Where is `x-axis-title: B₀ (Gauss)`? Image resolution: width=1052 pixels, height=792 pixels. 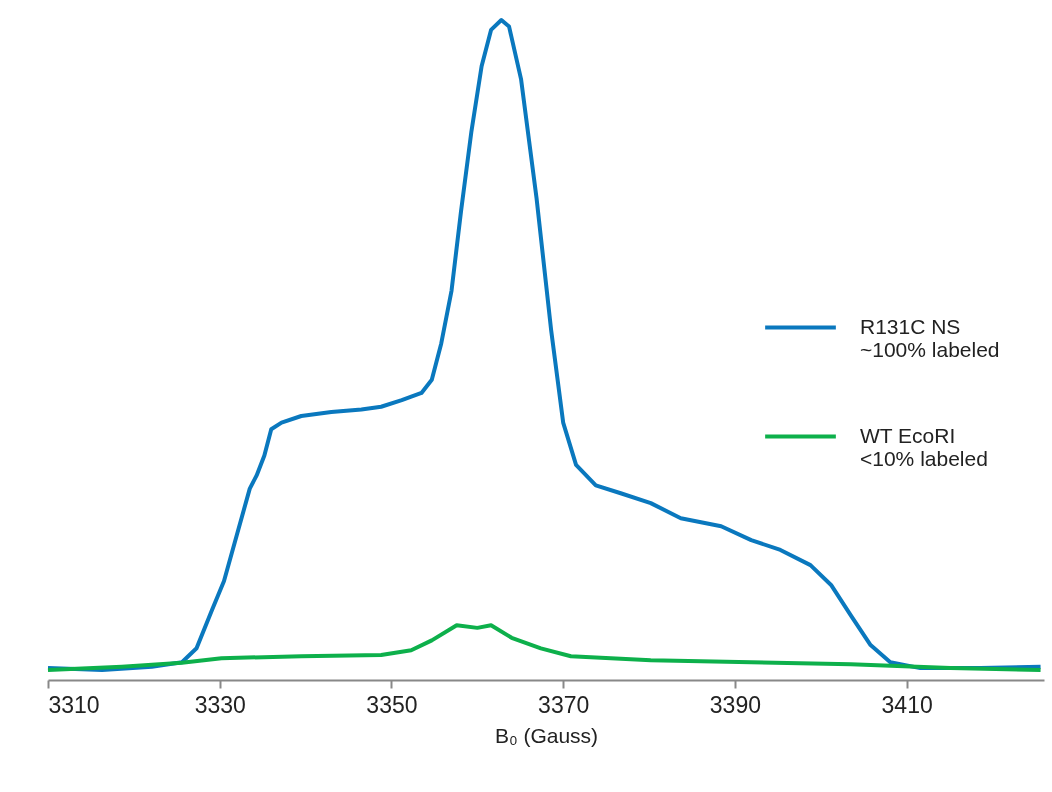
x-axis-title: B₀ (Gauss) is located at coordinates (546, 735).